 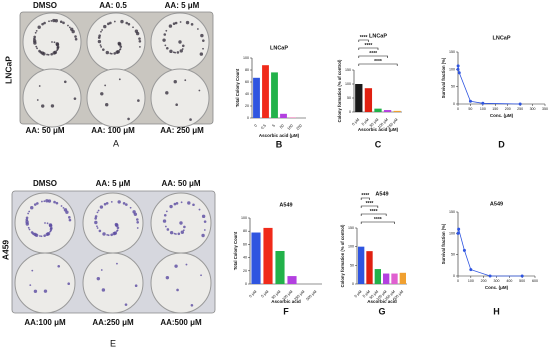 I want to click on x-tick-label: 100, so click(x=483, y=109).